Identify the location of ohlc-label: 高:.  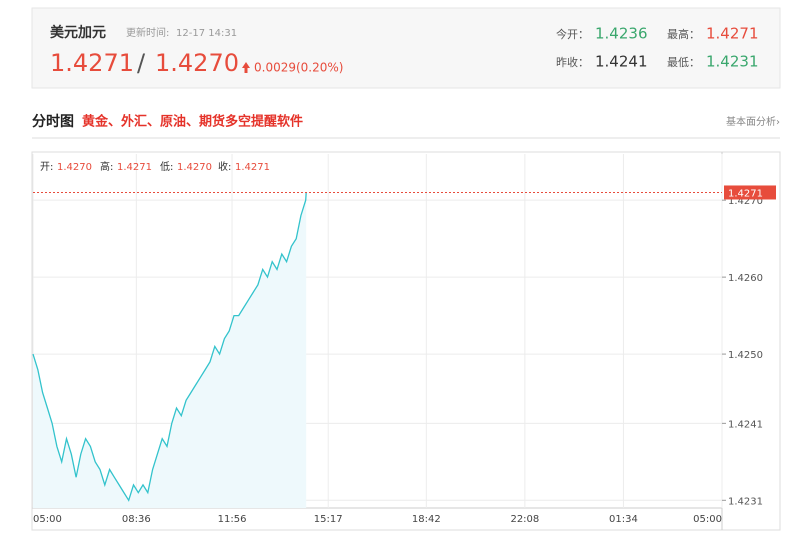
(106, 166).